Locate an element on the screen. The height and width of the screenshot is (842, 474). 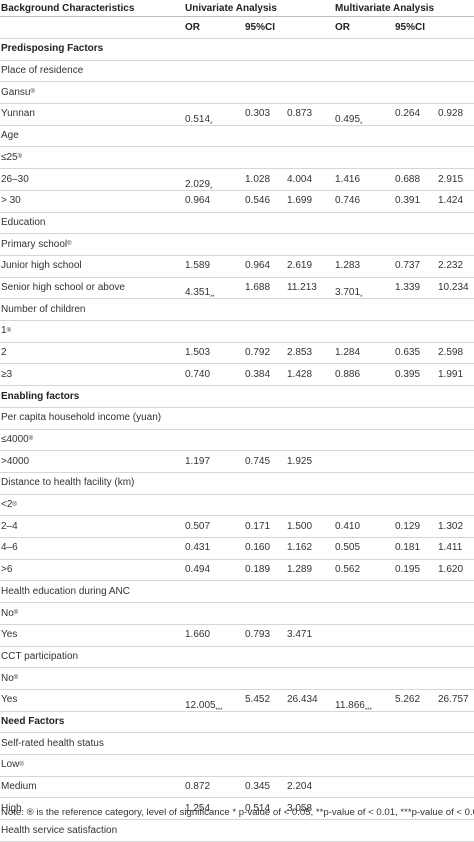
table-row: Number of children is located at coordinates (237, 310).